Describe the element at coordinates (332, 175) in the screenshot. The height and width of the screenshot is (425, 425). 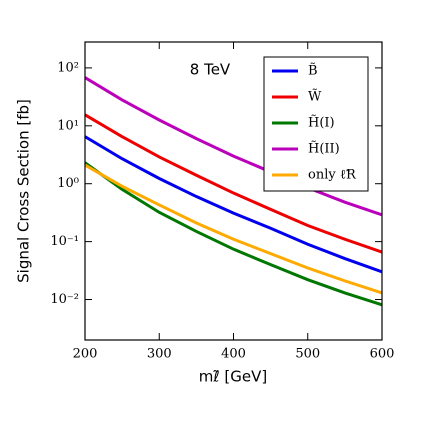
I see `legend-label: only ℓ̃R` at that location.